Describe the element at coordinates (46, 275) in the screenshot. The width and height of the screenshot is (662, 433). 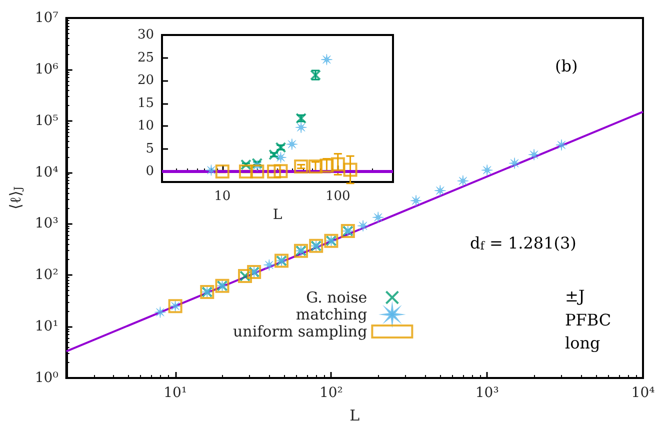
I see `y-tick-label: 10²` at that location.